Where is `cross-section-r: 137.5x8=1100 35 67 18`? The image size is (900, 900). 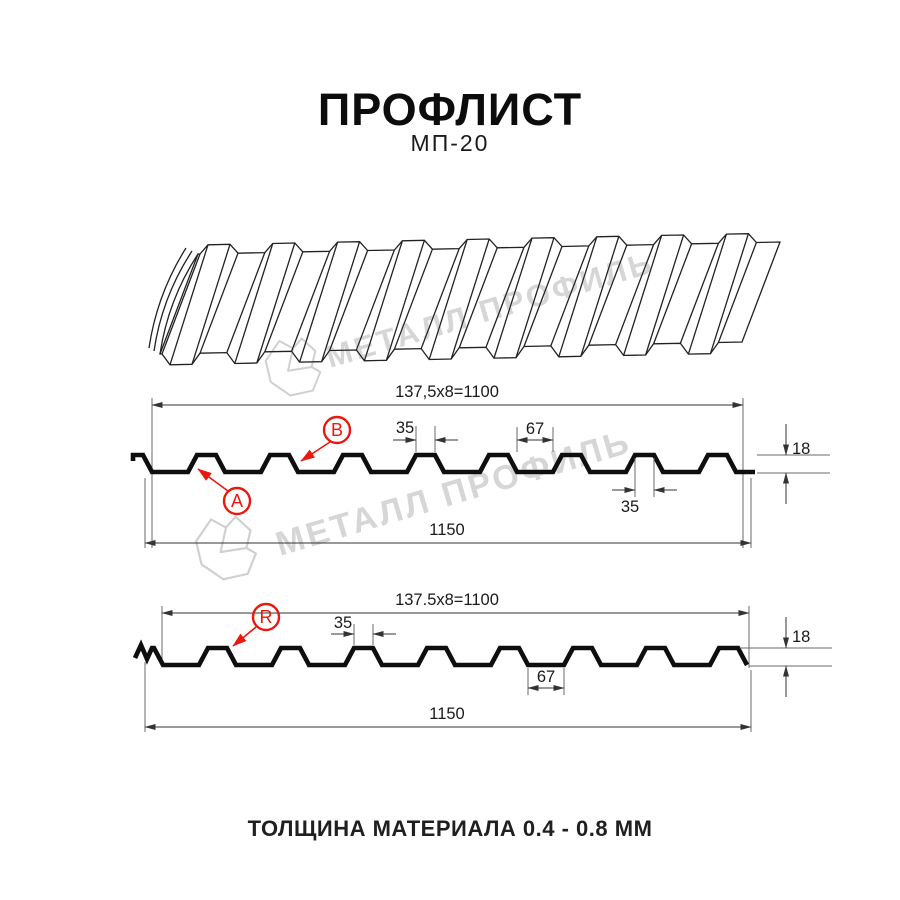
cross-section-r: 137.5x8=1100 35 67 18 is located at coordinates (482, 661).